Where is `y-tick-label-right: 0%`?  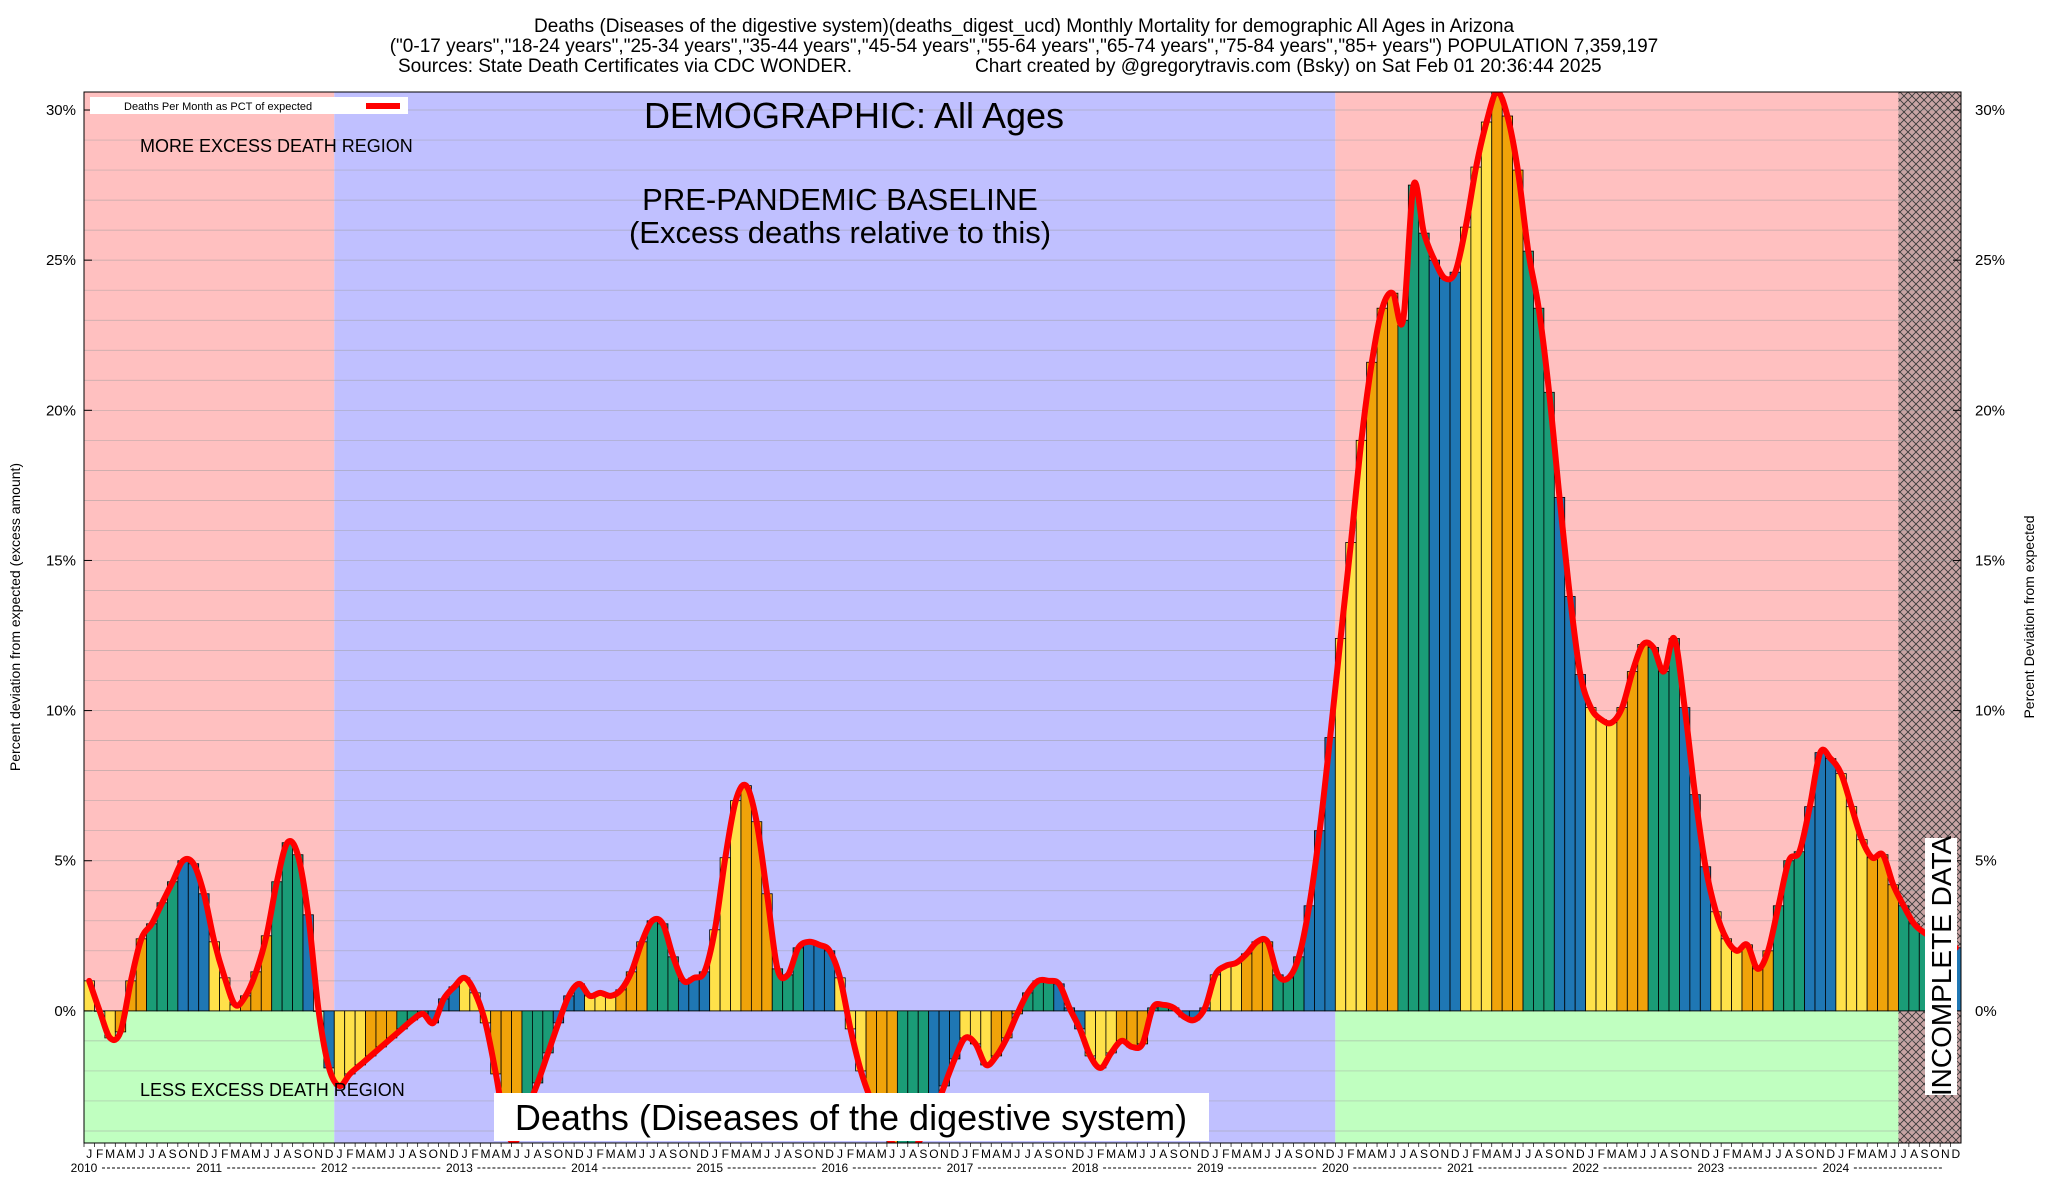
y-tick-label-right: 0% is located at coordinates (1986, 1011).